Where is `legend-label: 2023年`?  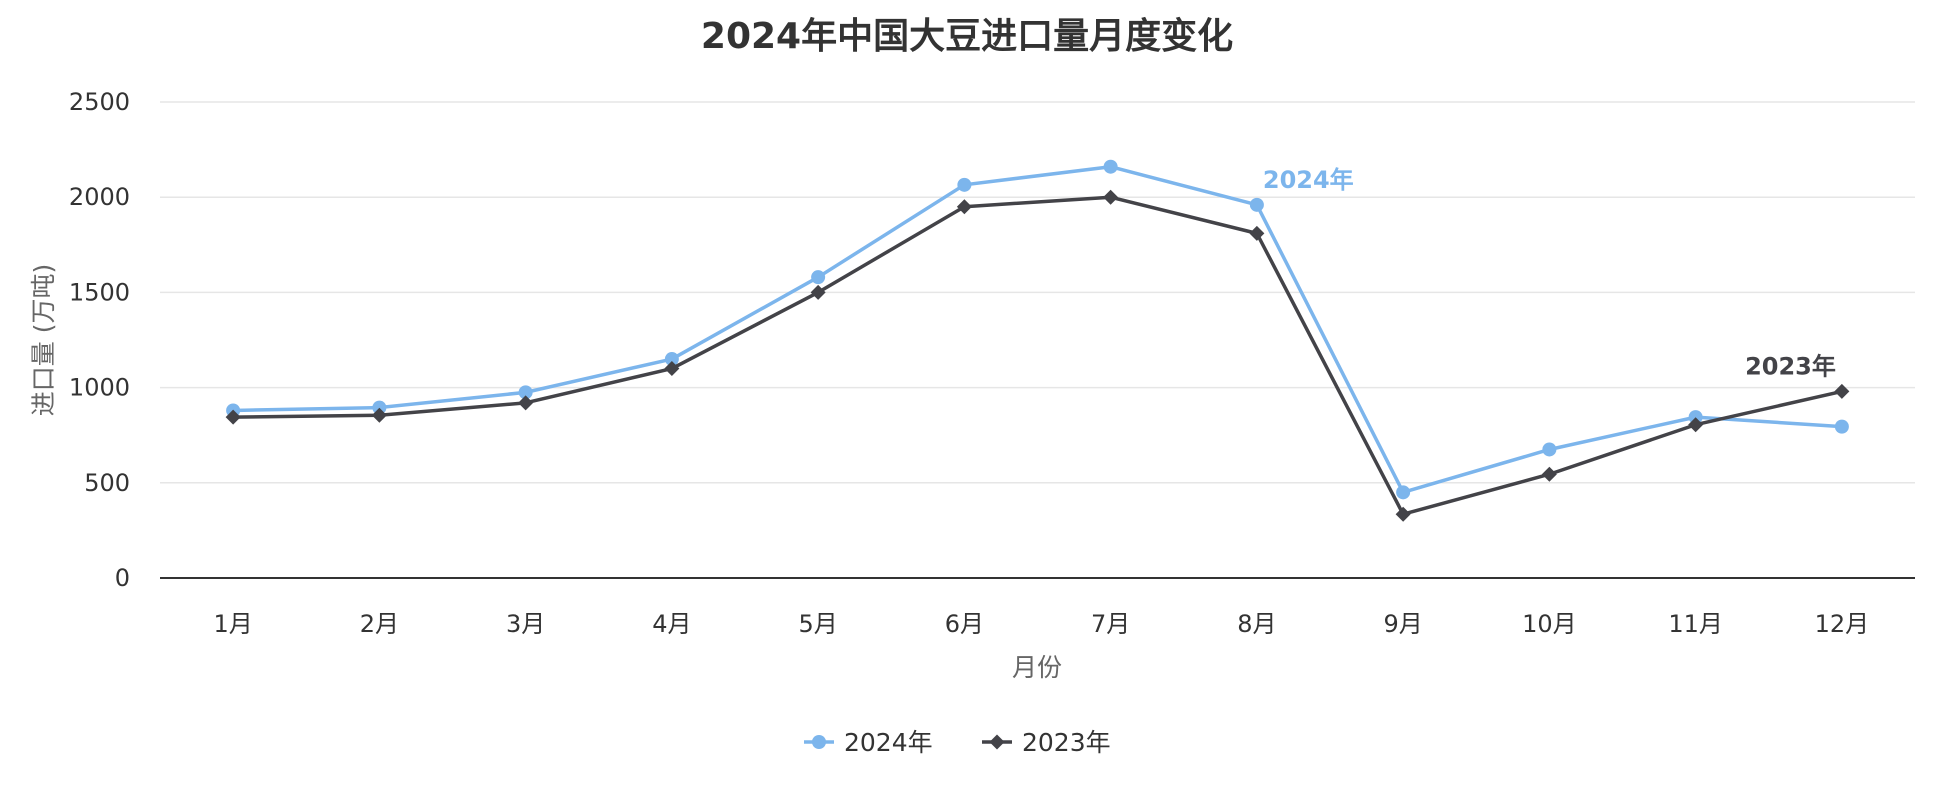 legend-label: 2023年 is located at coordinates (1066, 742).